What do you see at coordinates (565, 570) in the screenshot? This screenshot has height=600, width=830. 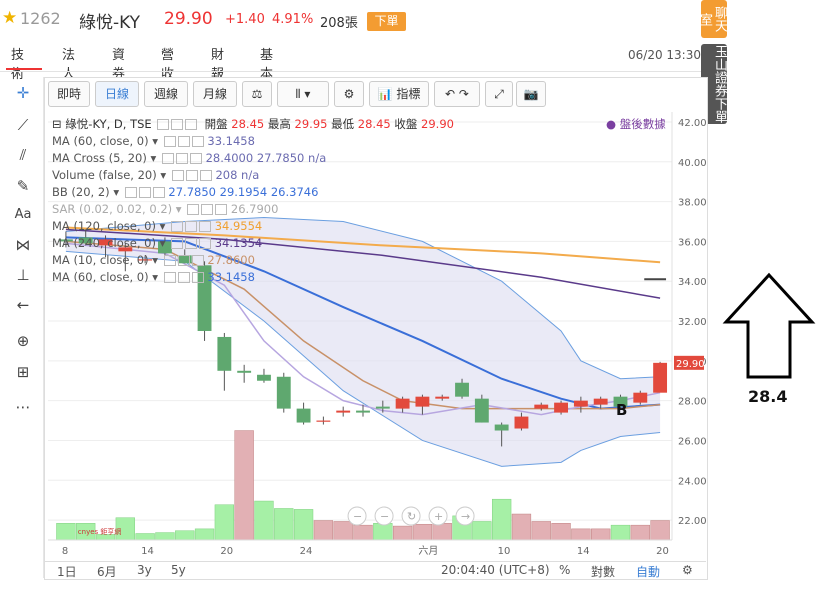 I see `percent-toggle: %` at bounding box center [565, 570].